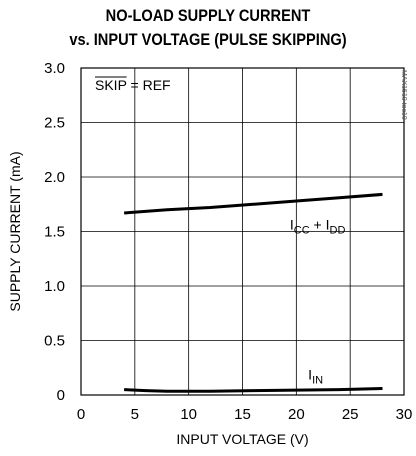 This screenshot has width=416, height=456. What do you see at coordinates (296, 414) in the screenshot?
I see `x-tick-label: 20` at bounding box center [296, 414].